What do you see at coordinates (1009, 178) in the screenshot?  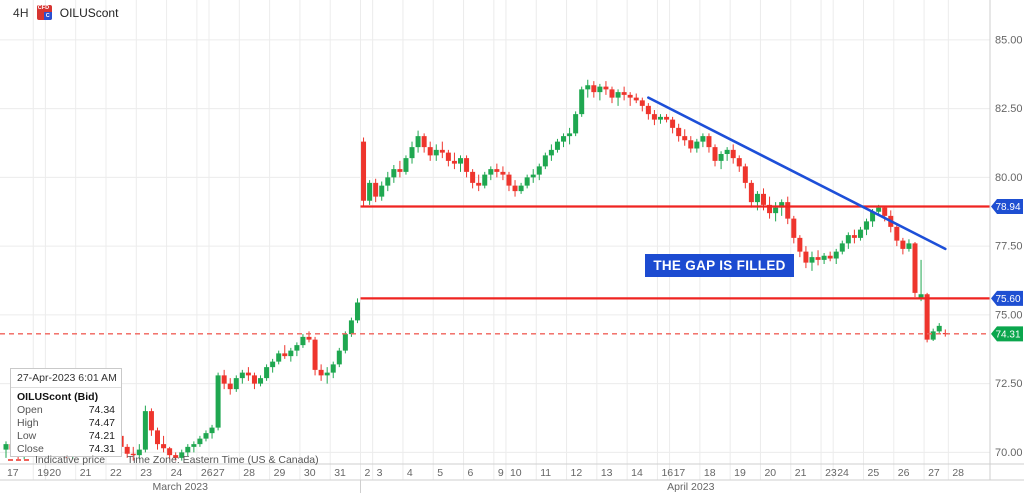 I see `y-axis-tick: 80.00` at bounding box center [1009, 178].